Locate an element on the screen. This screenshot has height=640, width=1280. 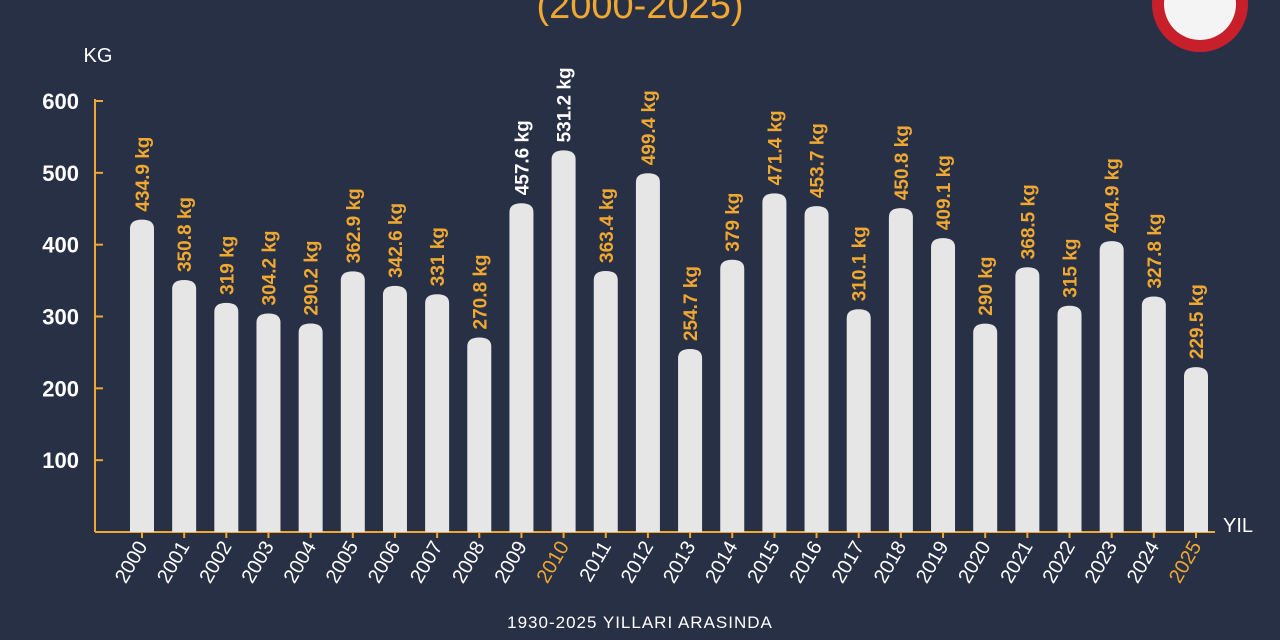
x-tick-label: 2024 is located at coordinates (1143, 563).